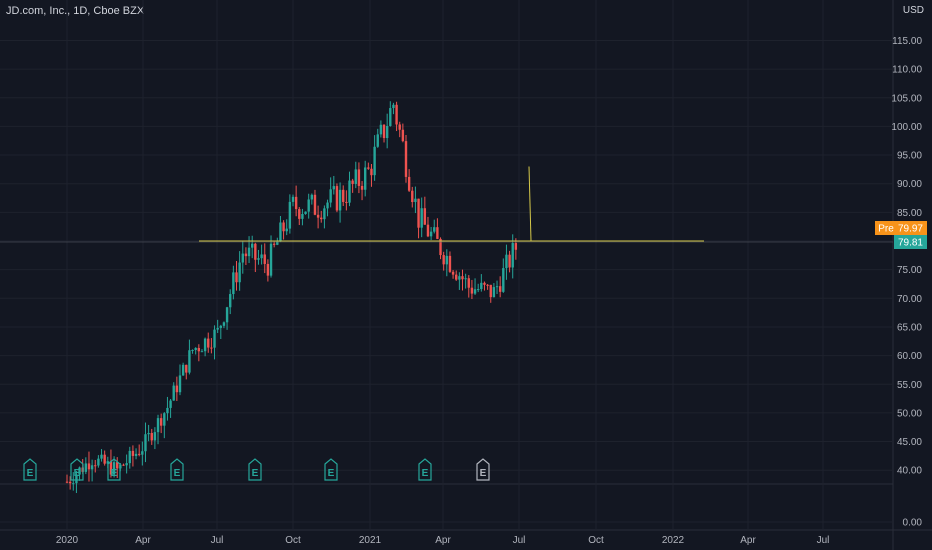 This screenshot has height=550, width=932. I want to click on pre-price-value: 79.97, so click(910, 229).